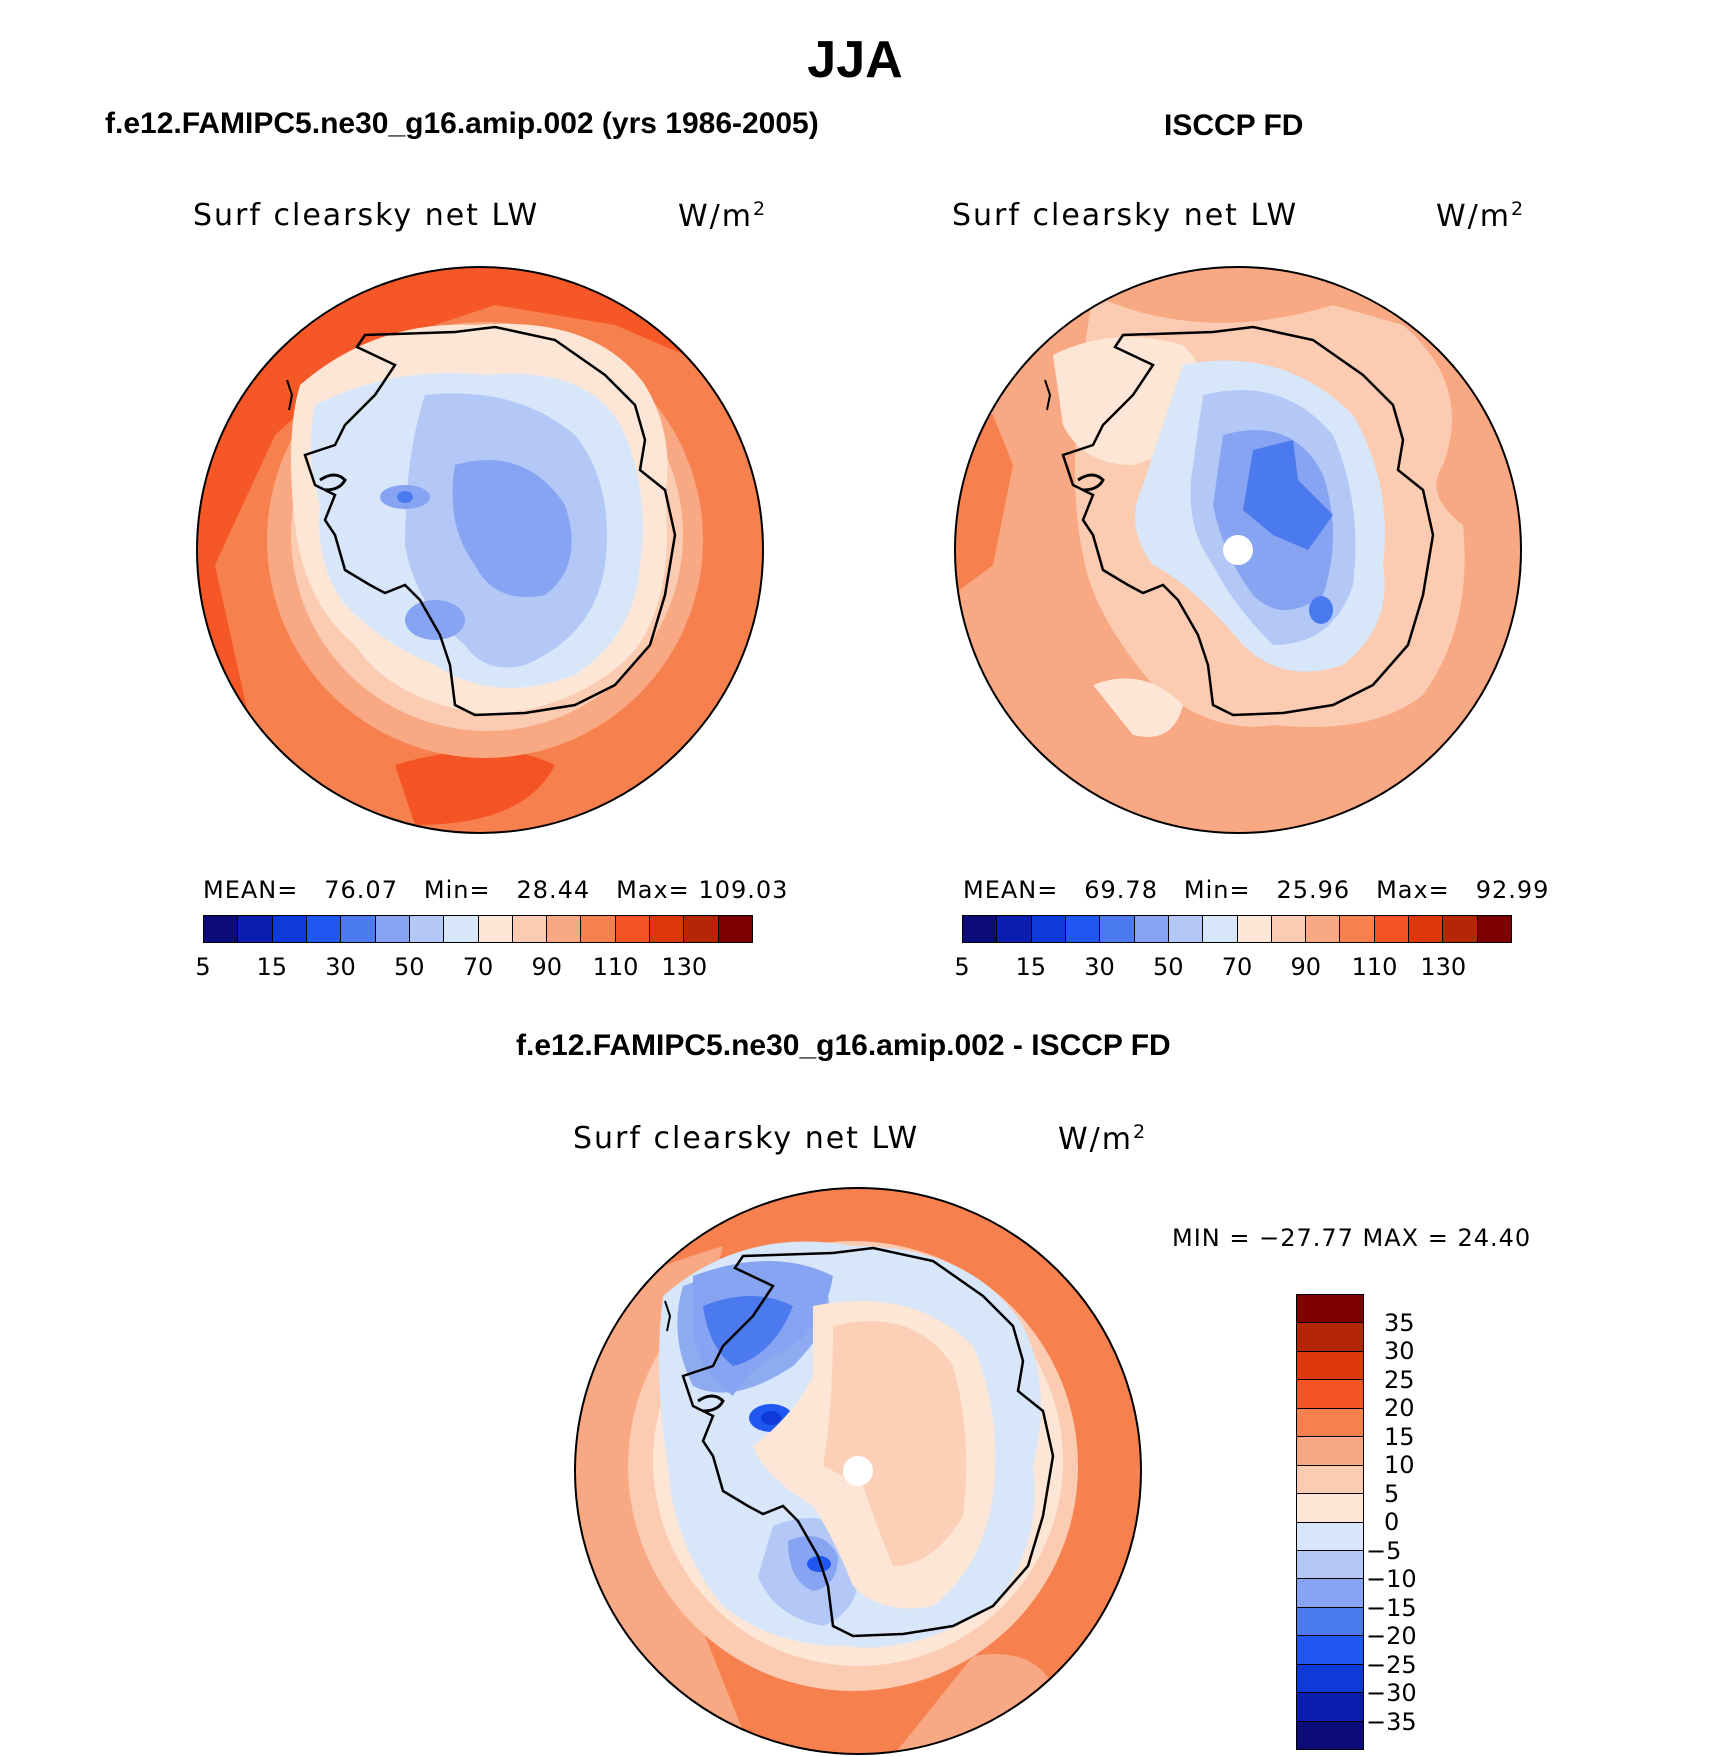 The width and height of the screenshot is (1710, 1756). What do you see at coordinates (1399, 1465) in the screenshot?
I see `colorbar-tick-label: 10` at bounding box center [1399, 1465].